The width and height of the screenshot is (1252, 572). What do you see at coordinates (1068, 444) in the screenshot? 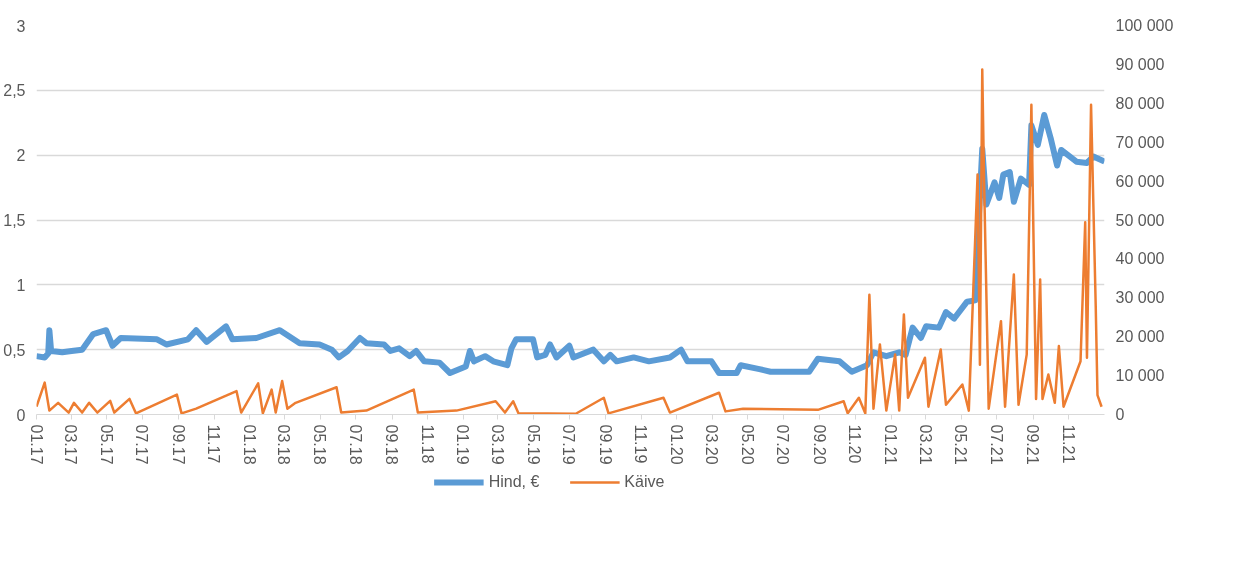
I see `x-tick-label: 11.21` at bounding box center [1068, 444].